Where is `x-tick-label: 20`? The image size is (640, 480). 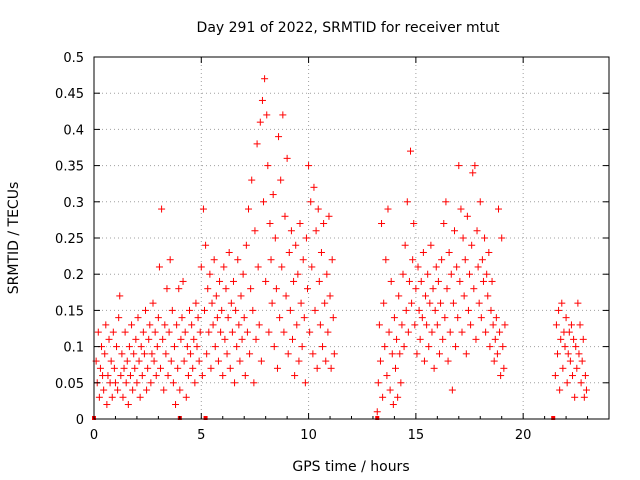
x-tick-label: 20 is located at coordinates (523, 435).